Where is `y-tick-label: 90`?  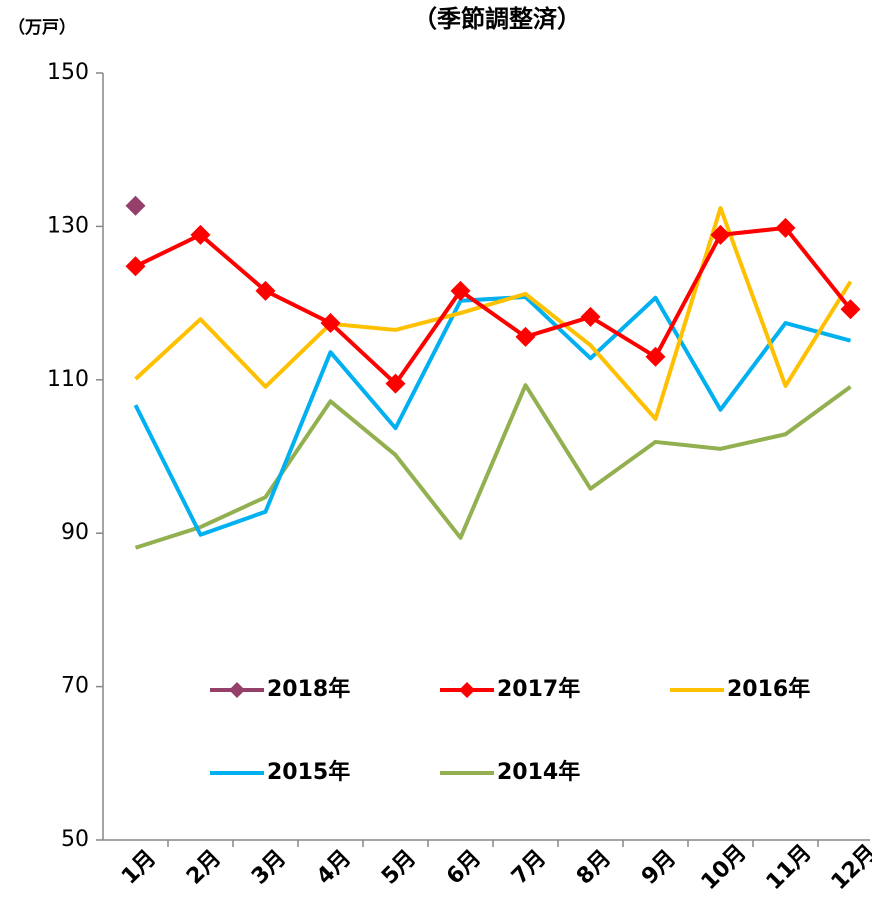 y-tick-label: 90 is located at coordinates (75, 532).